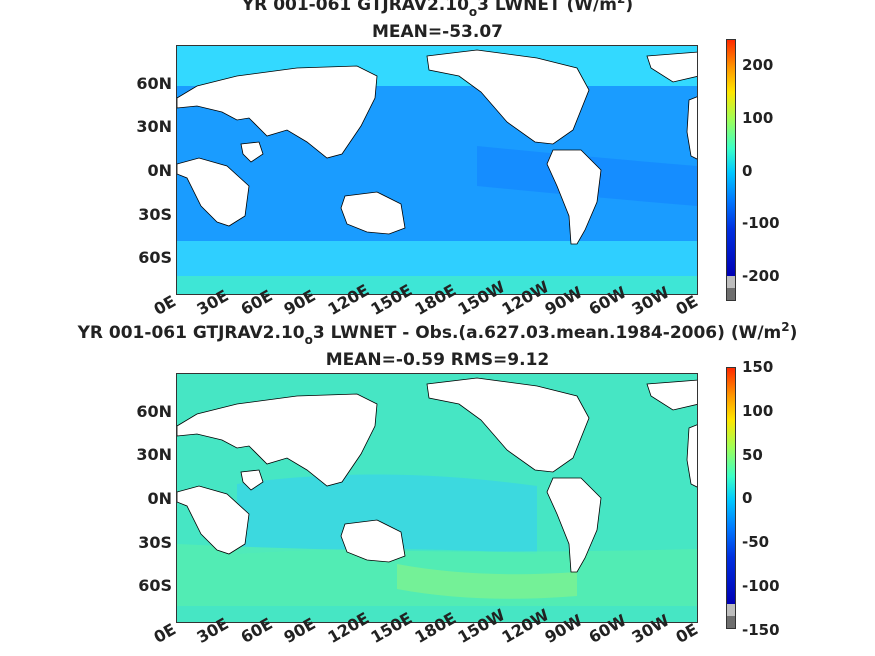 The image size is (875, 656). Describe the element at coordinates (756, 542) in the screenshot. I see `p2-cbar-tick: -50` at that location.